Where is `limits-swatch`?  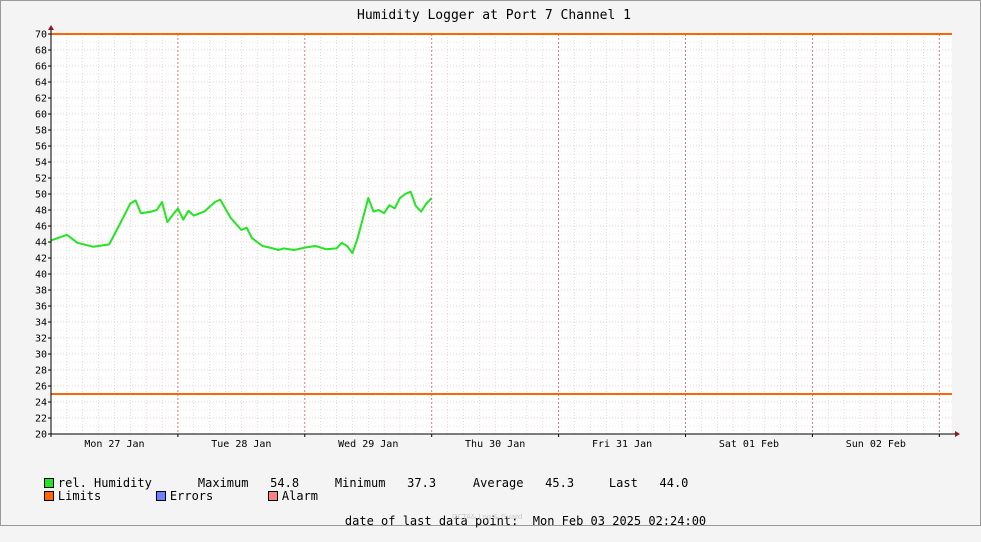
limits-swatch is located at coordinates (48, 496).